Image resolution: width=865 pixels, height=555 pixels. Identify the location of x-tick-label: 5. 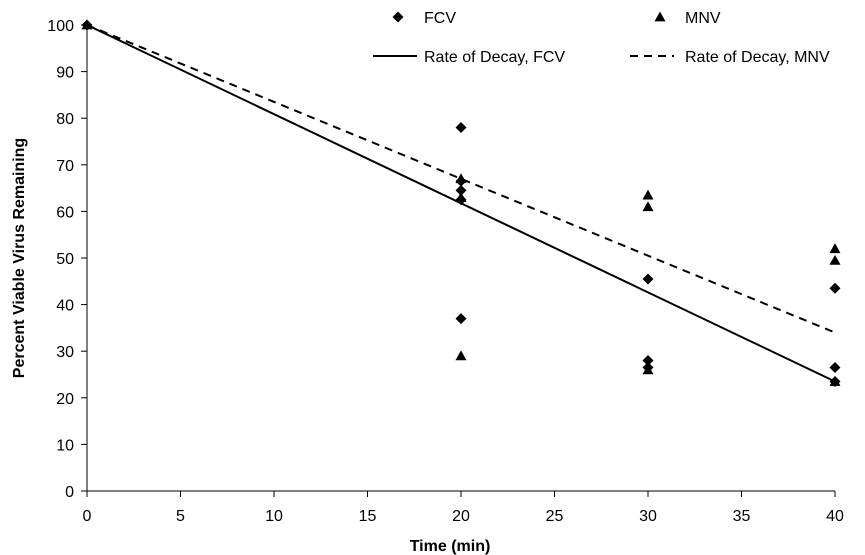
(180, 516).